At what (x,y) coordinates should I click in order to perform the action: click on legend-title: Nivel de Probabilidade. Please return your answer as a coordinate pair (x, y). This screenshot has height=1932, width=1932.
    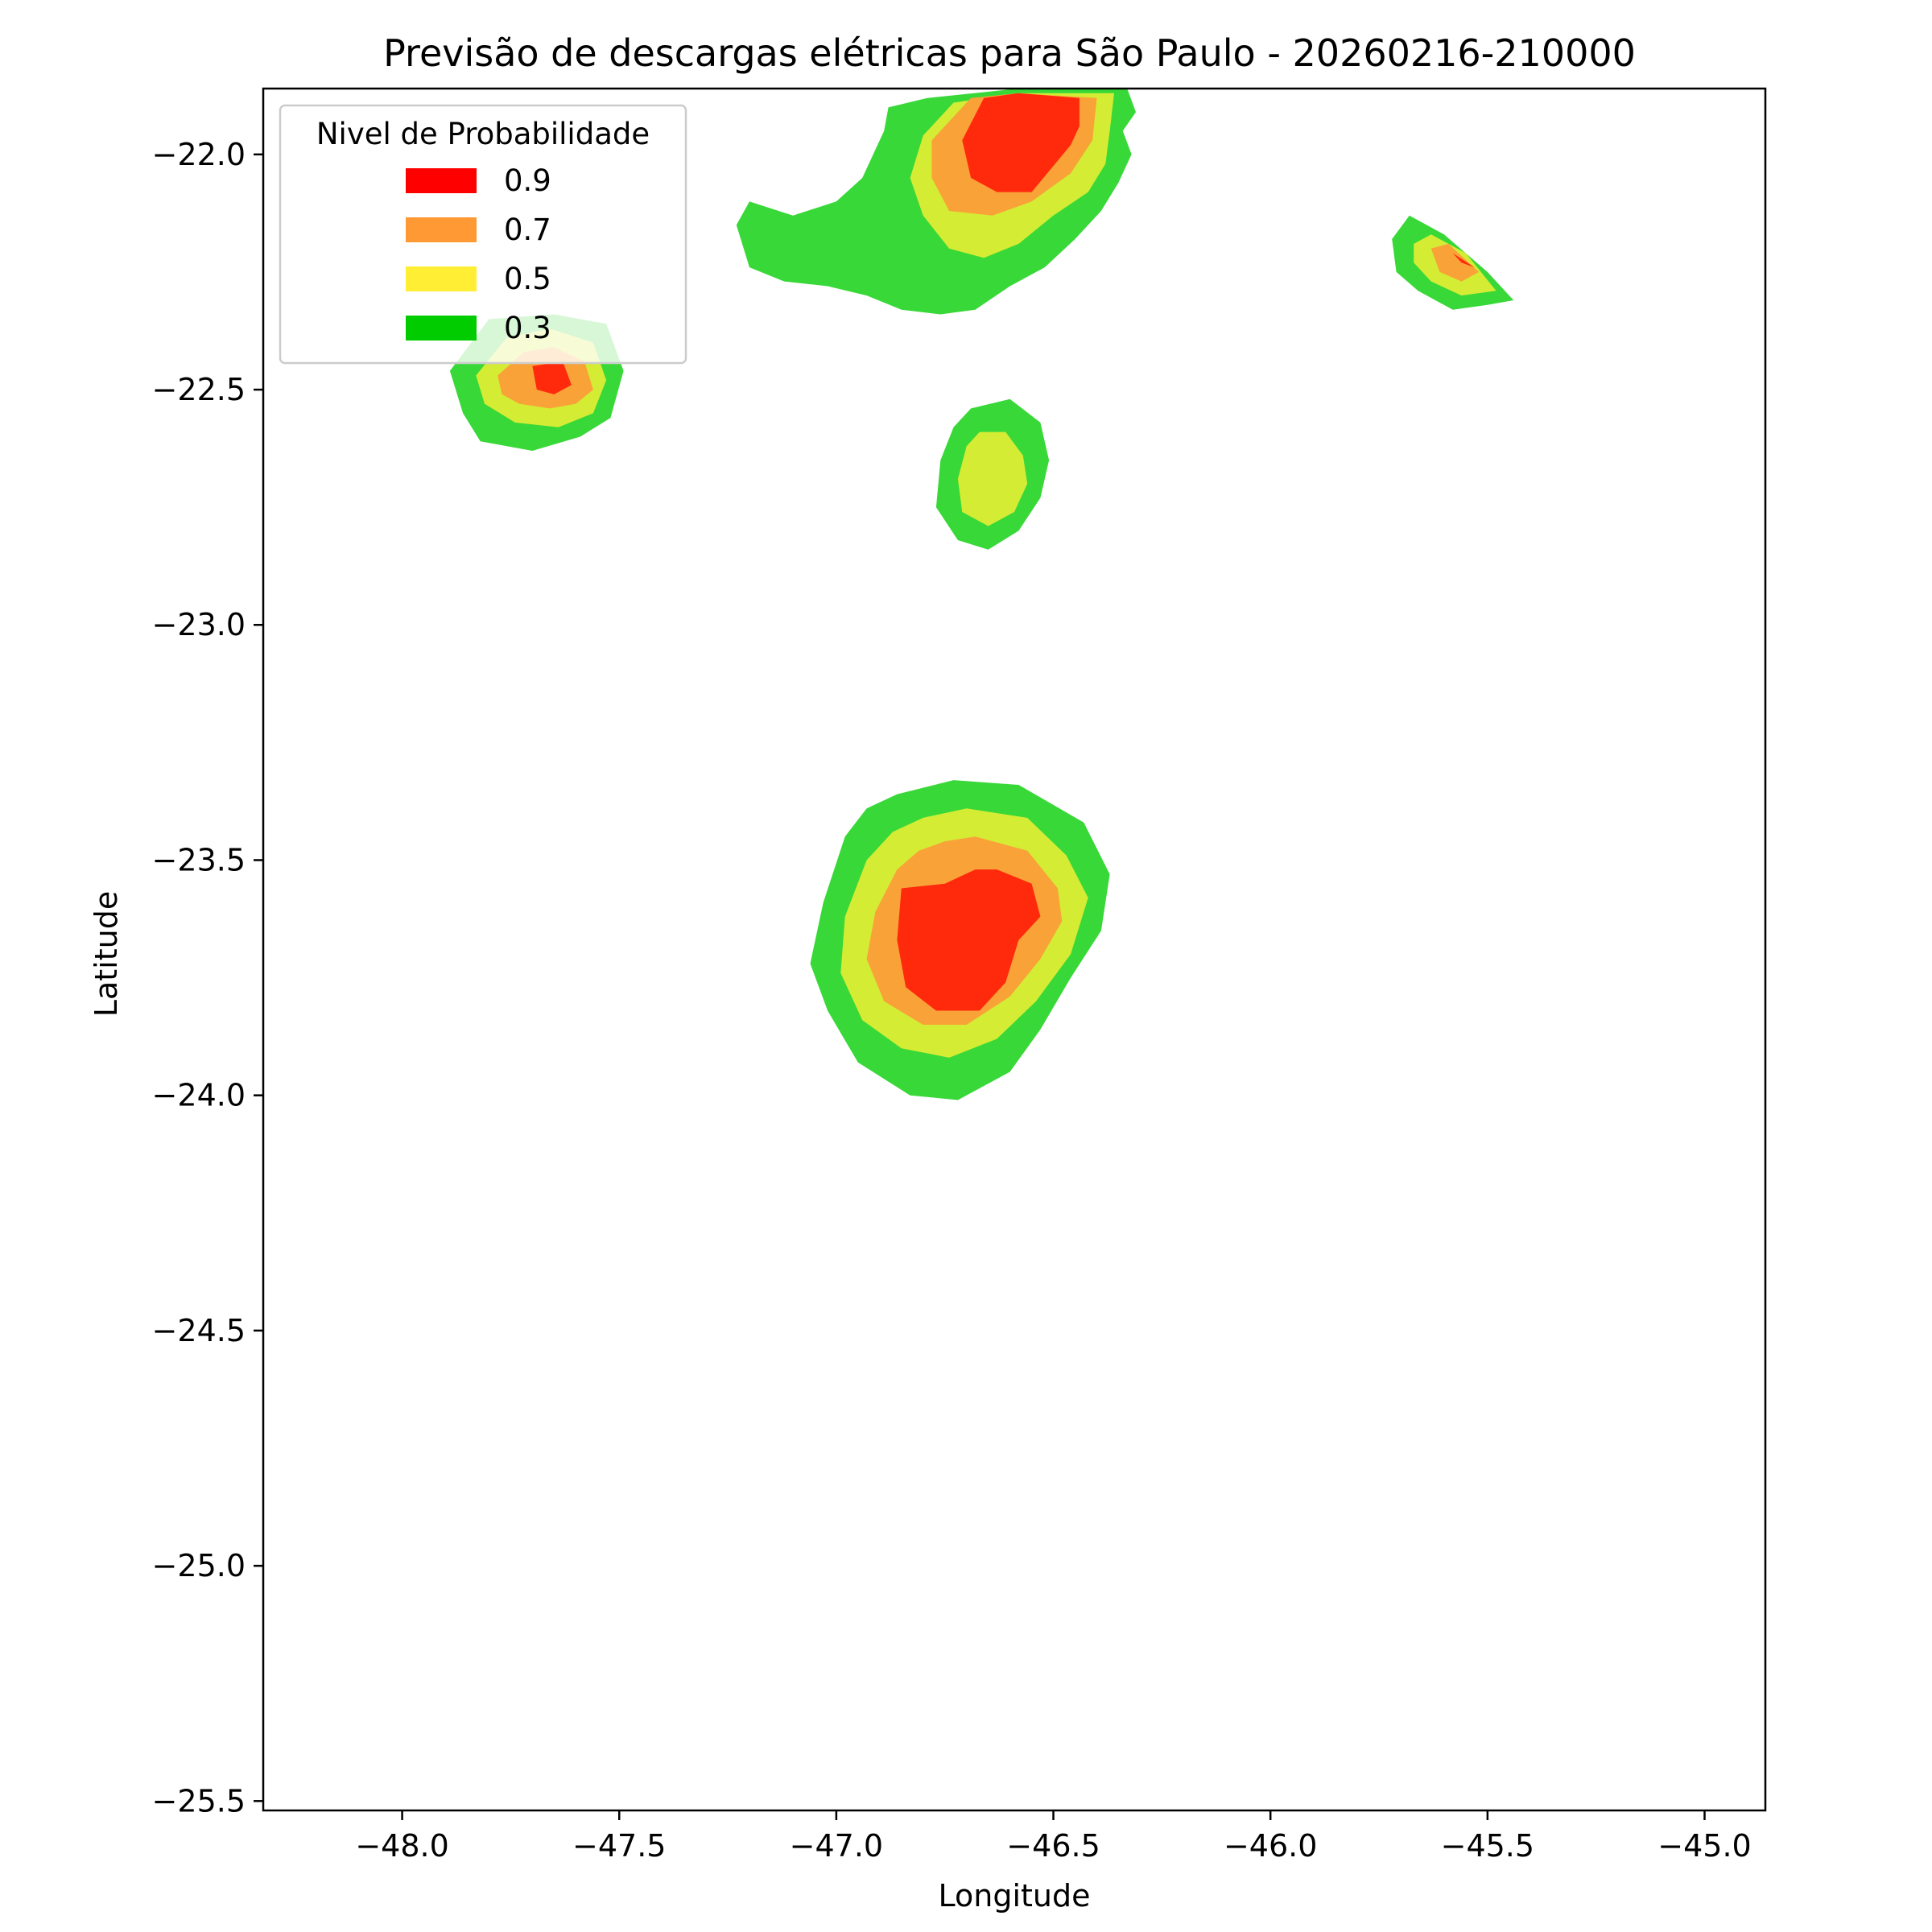
    Looking at the image, I should click on (483, 134).